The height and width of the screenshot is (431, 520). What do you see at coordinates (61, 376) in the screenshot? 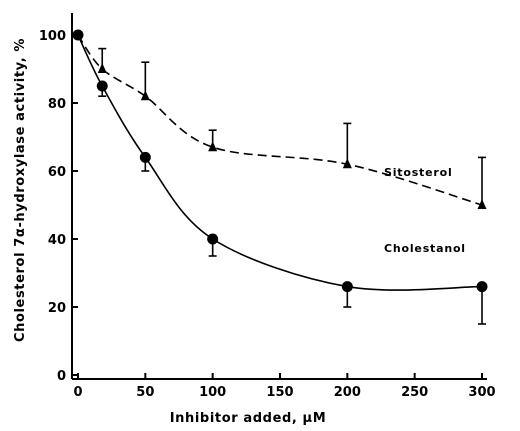
I see `y-tick-label: 0` at bounding box center [61, 376].